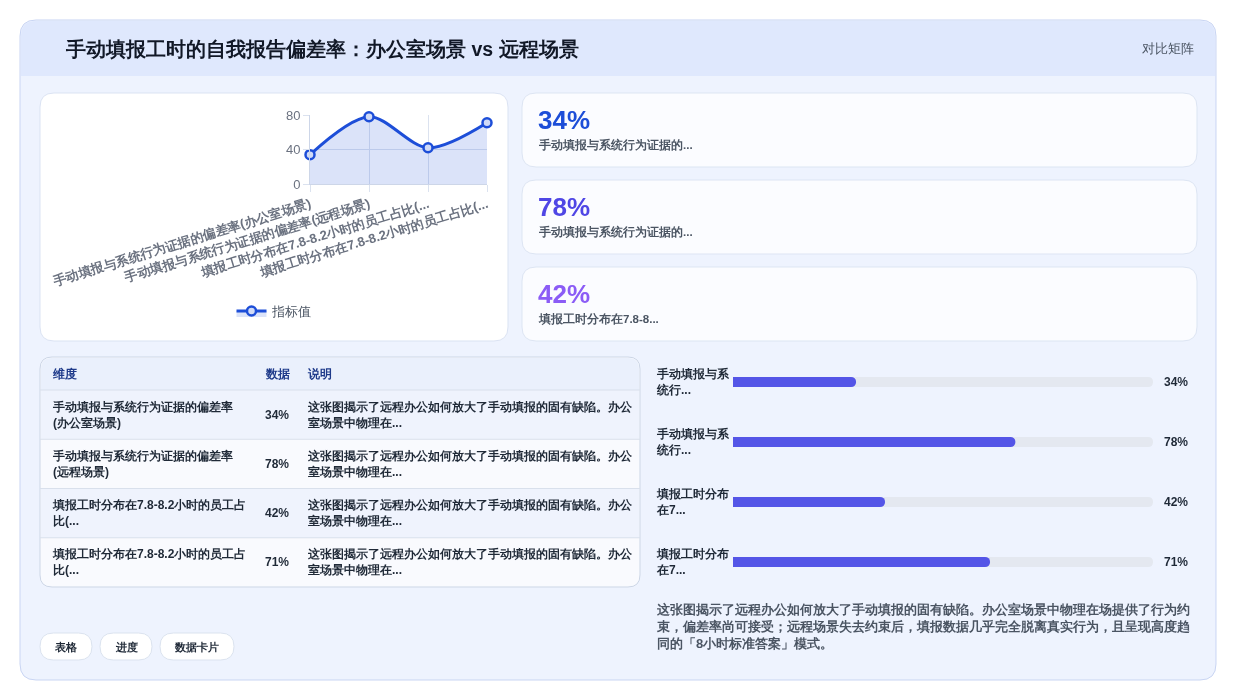 This screenshot has height=700, width=1237. Describe the element at coordinates (1176, 442) in the screenshot. I see `data-label: 78%` at that location.